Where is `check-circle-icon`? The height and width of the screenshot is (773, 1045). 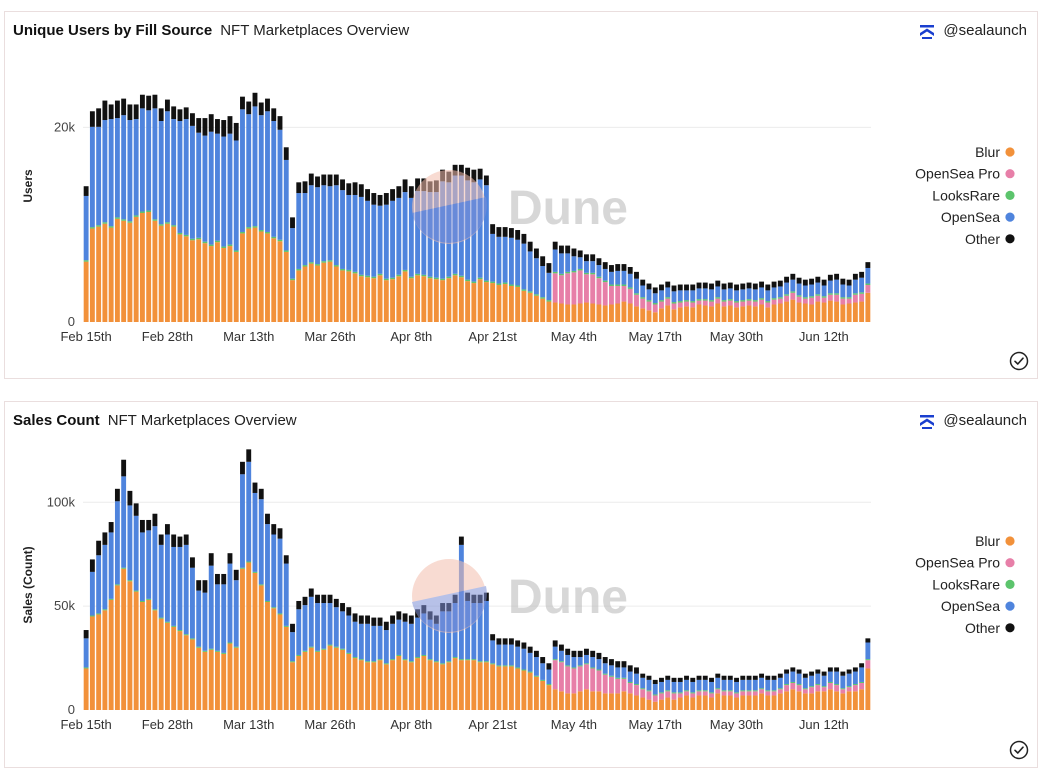
check-circle-icon is located at coordinates (1019, 361).